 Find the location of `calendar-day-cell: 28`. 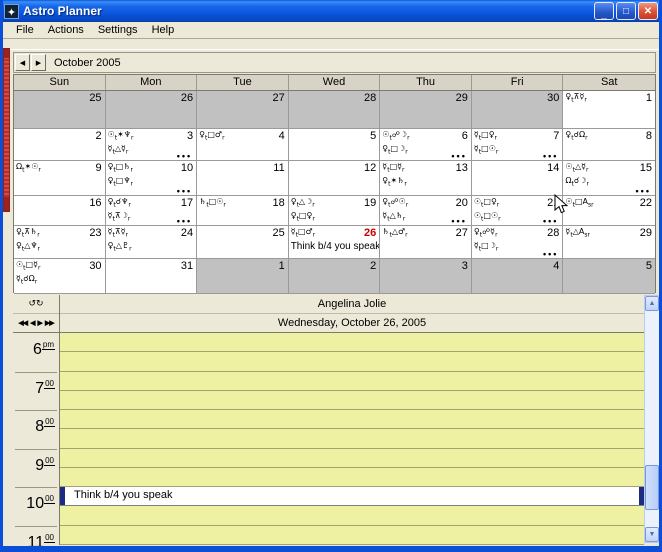

calendar-day-cell: 28 is located at coordinates (334, 110).